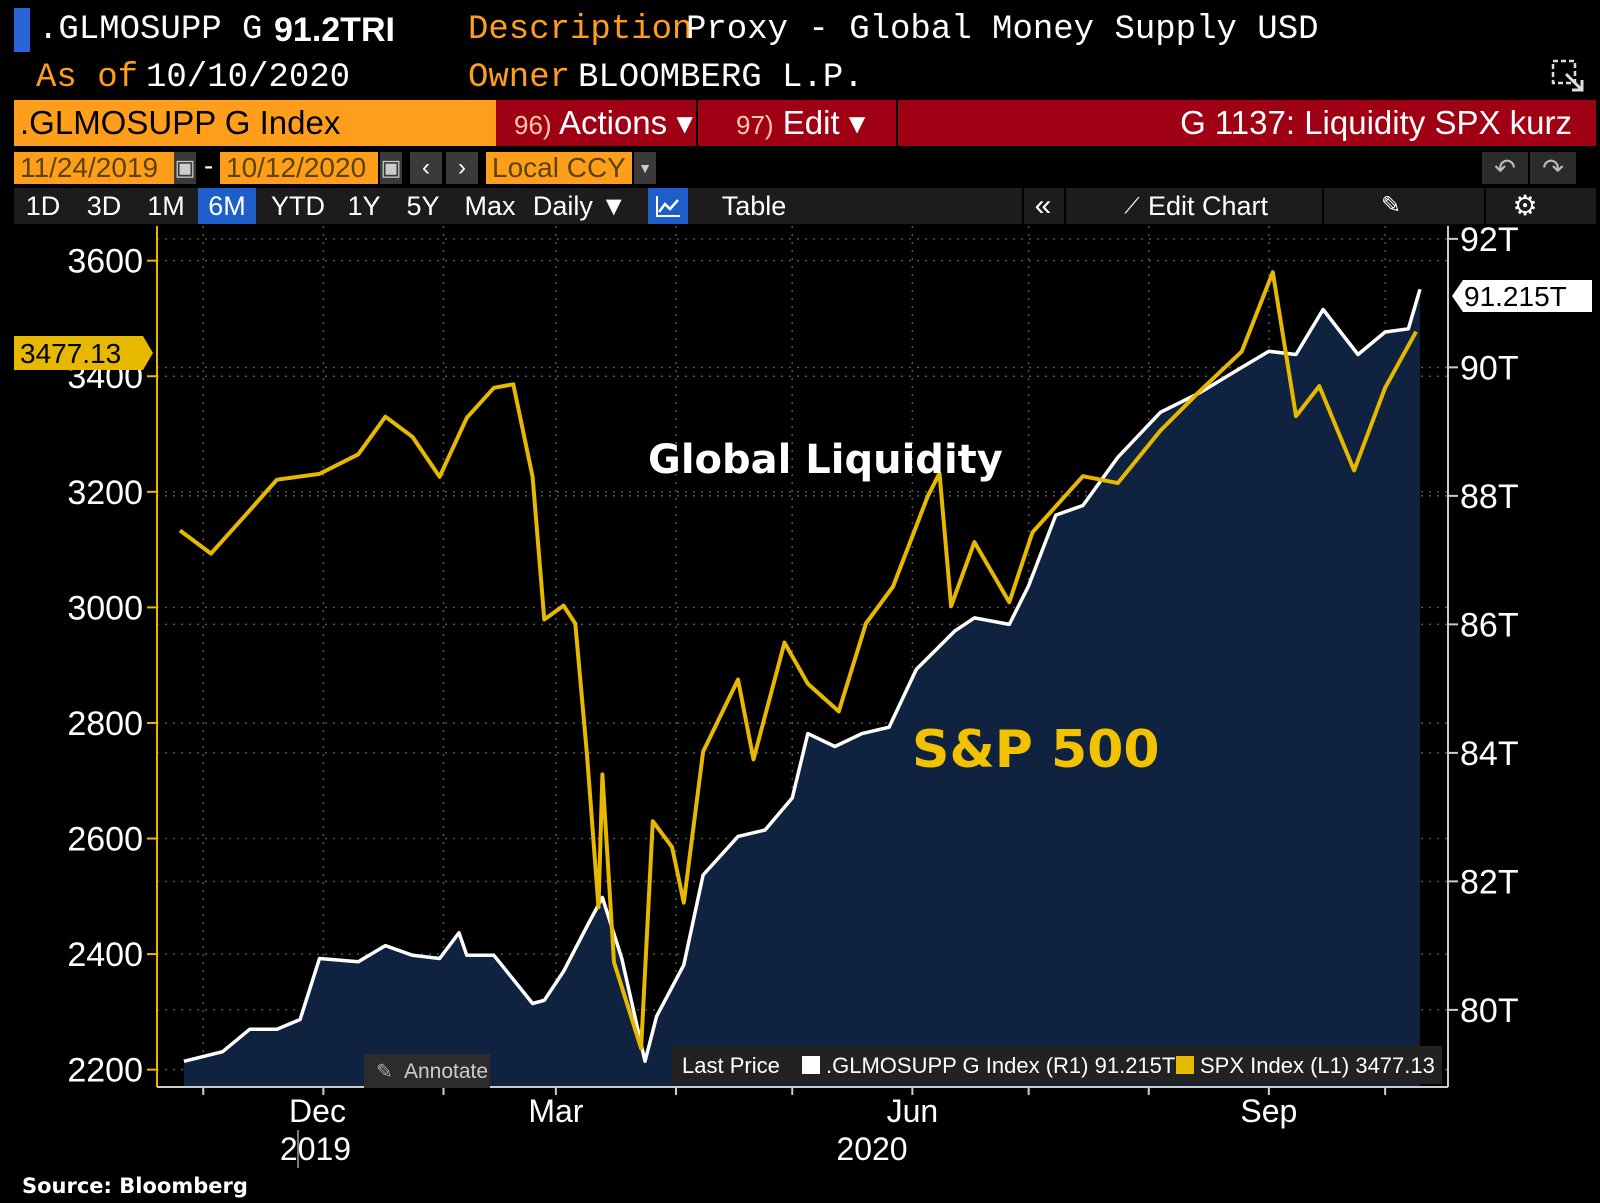  I want to click on left-tick-label: 2400, so click(105, 955).